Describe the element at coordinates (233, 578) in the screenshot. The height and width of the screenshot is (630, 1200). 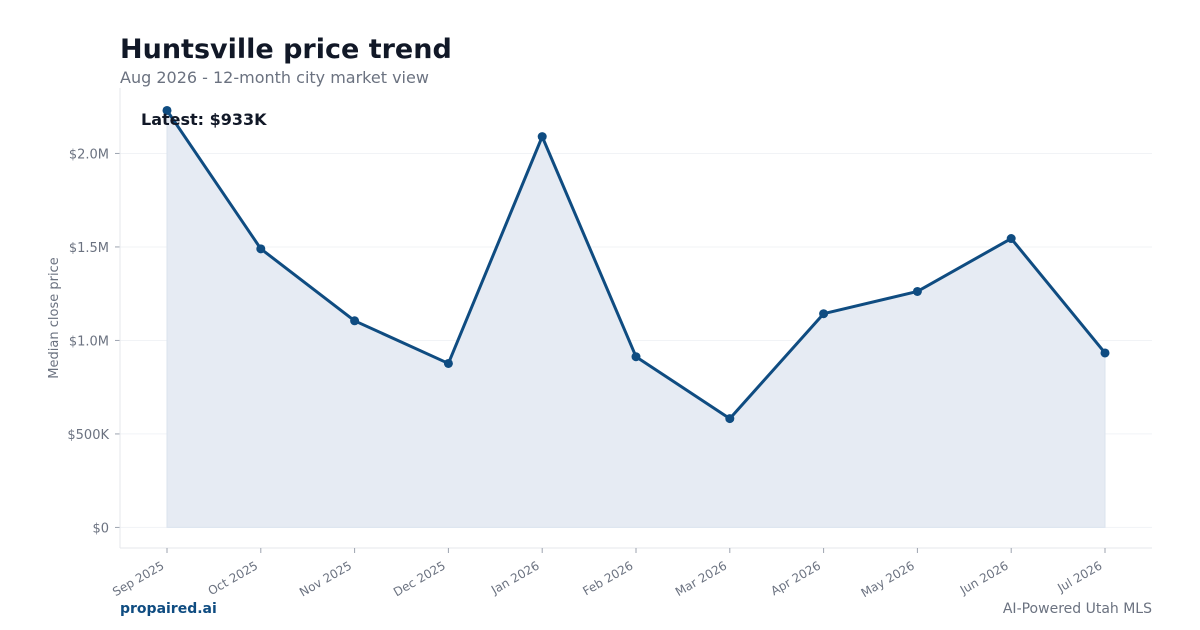
I see `x-tick-label: Oct 2025` at that location.